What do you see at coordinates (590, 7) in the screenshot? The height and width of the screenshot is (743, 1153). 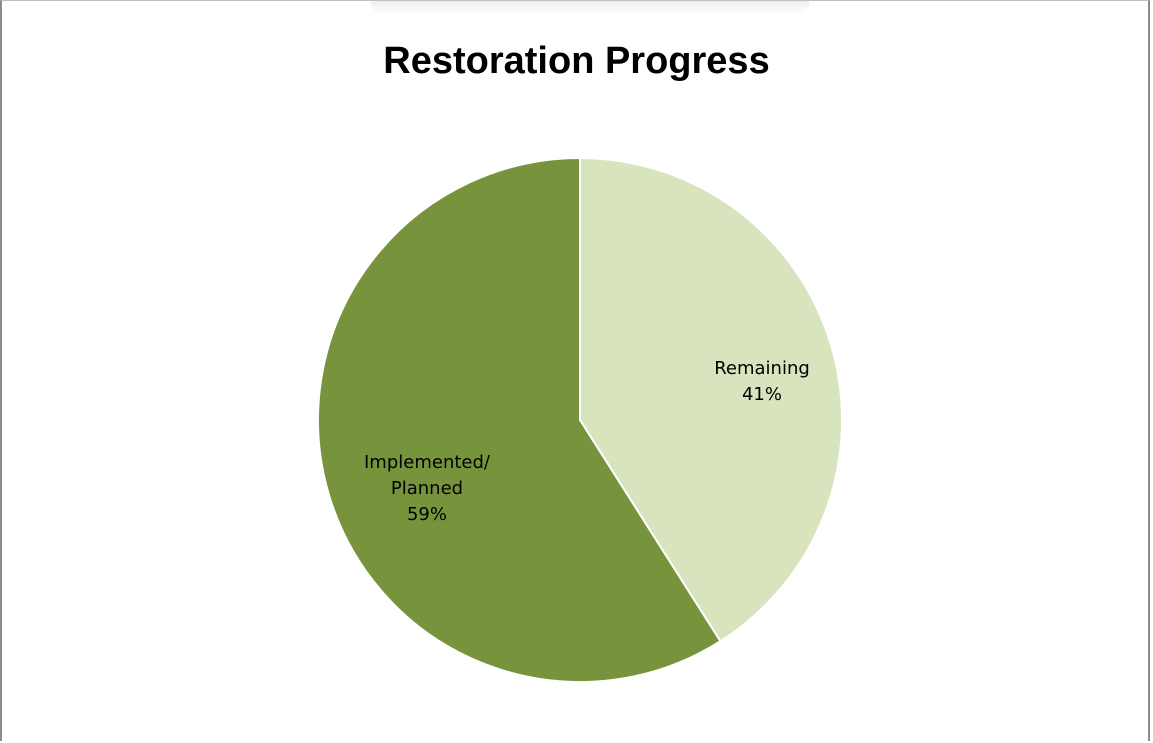 I see `watermark` at bounding box center [590, 7].